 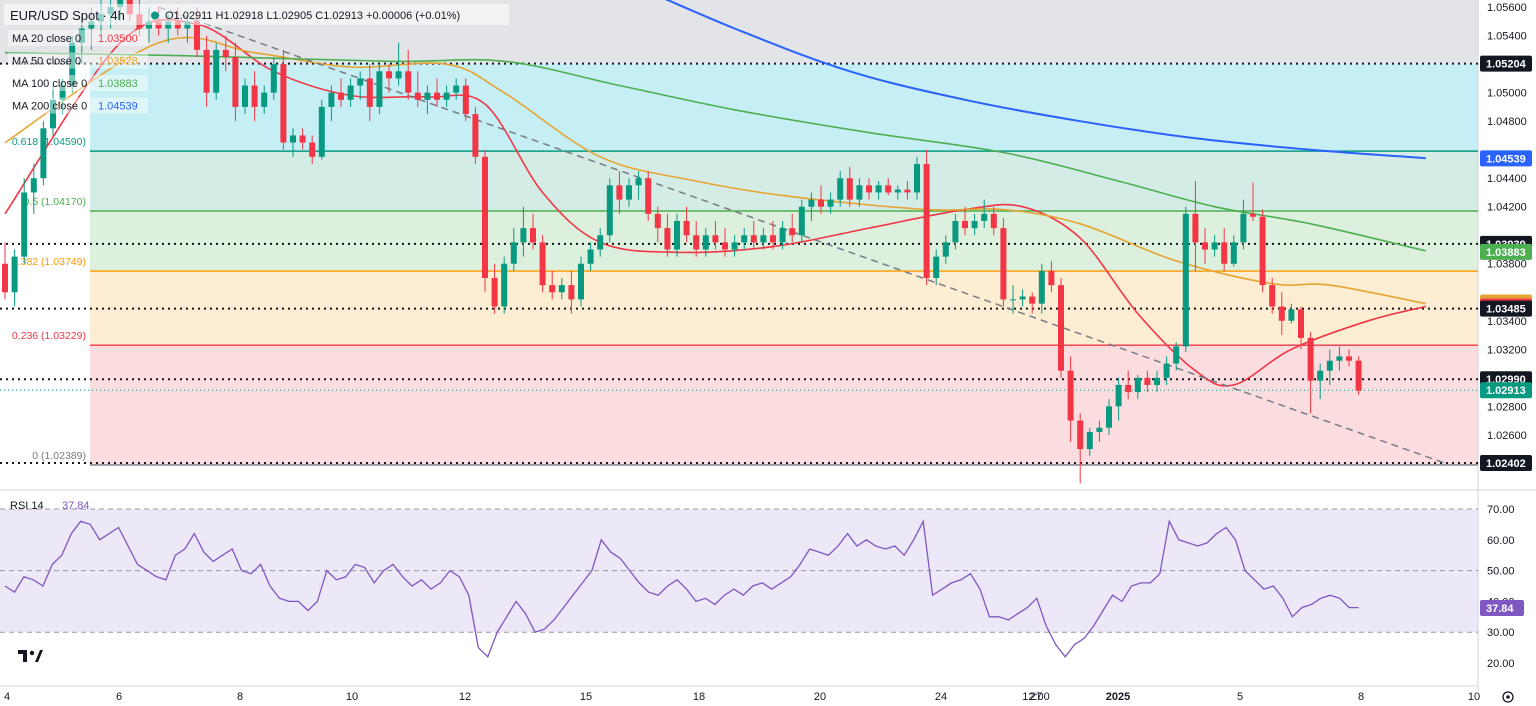 What do you see at coordinates (1507, 436) in the screenshot?
I see `price-tick-label: 1.02600` at bounding box center [1507, 436].